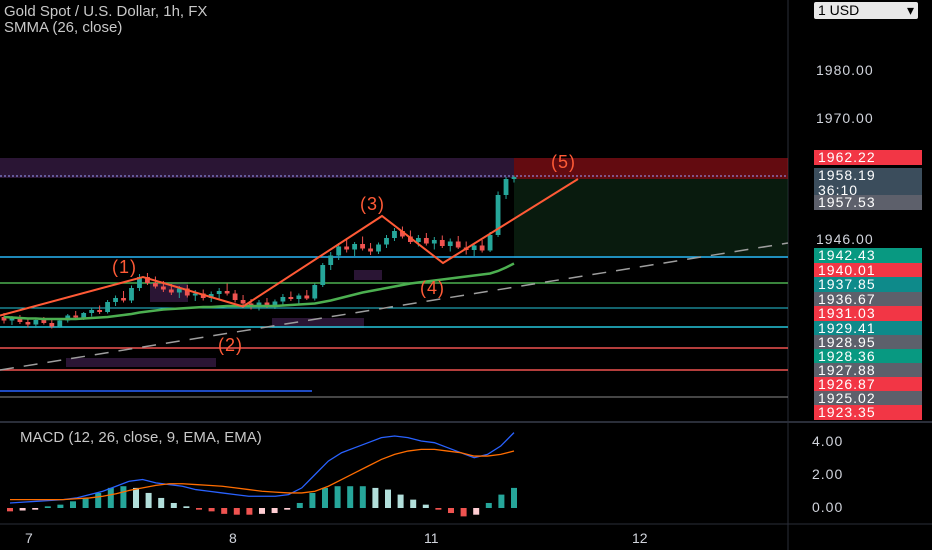 The width and height of the screenshot is (932, 550). Describe the element at coordinates (233, 538) in the screenshot. I see `time-tick: 8` at that location.